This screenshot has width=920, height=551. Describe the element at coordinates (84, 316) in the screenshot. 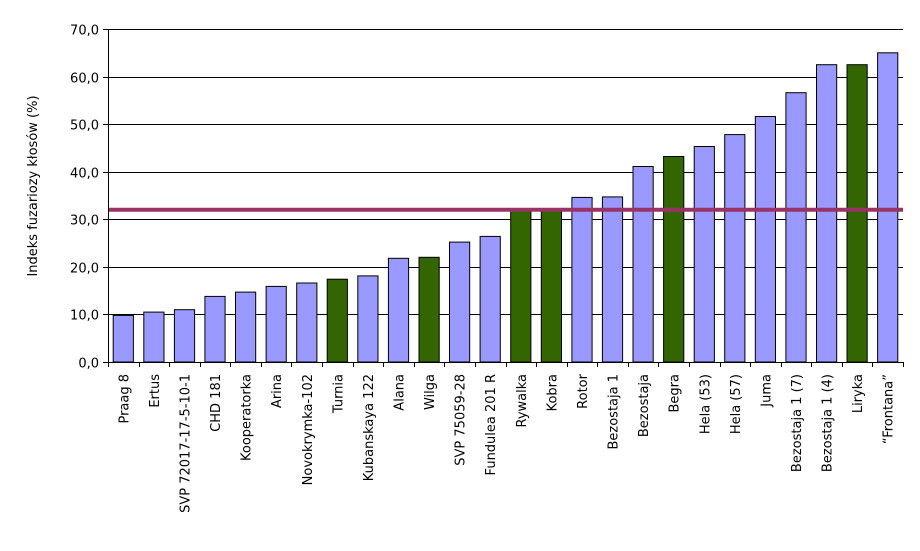

I see `y-tick-label: 10,0` at that location.